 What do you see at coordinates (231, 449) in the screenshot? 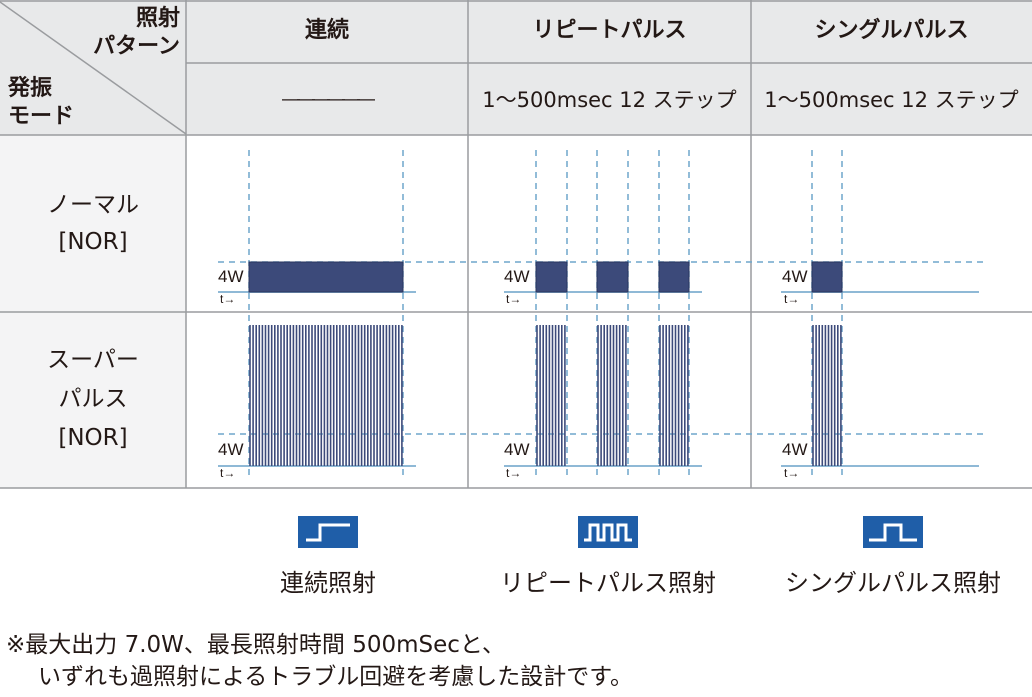
I see `power-label-c1-r2: 4W` at bounding box center [231, 449].